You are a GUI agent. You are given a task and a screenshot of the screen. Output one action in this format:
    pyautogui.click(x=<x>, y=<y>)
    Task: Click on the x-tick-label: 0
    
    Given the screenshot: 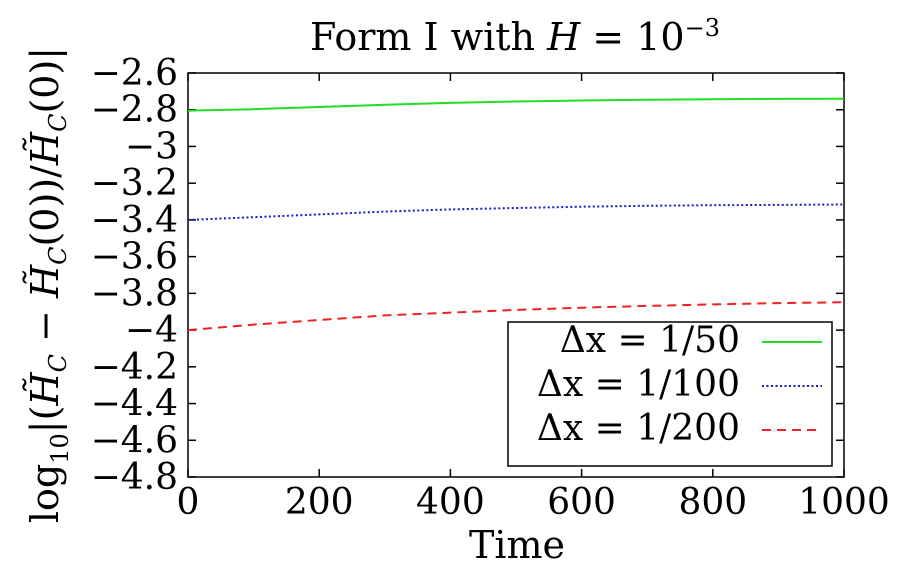 What is the action you would take?
    pyautogui.click(x=188, y=502)
    